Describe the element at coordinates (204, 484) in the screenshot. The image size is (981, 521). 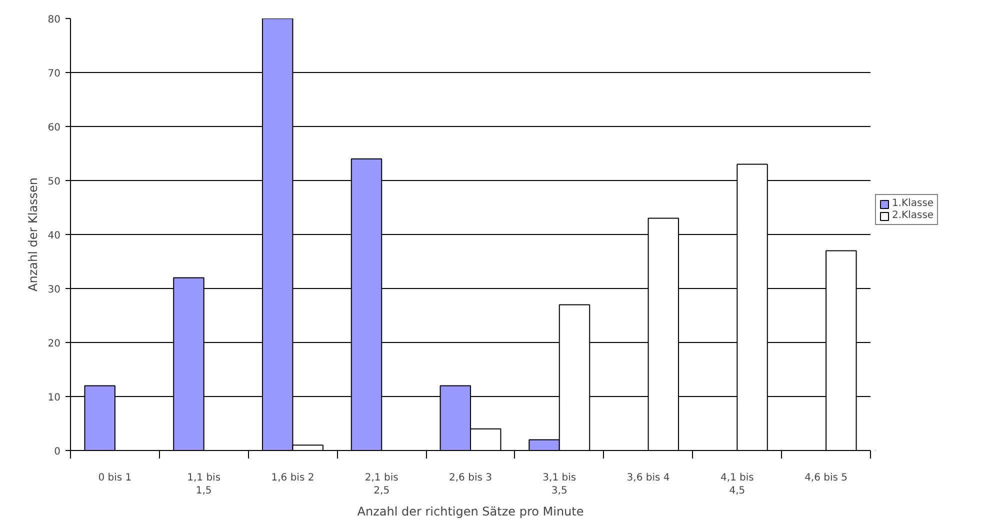
I see `x-tick-label: 1,1 bis 1,5` at that location.